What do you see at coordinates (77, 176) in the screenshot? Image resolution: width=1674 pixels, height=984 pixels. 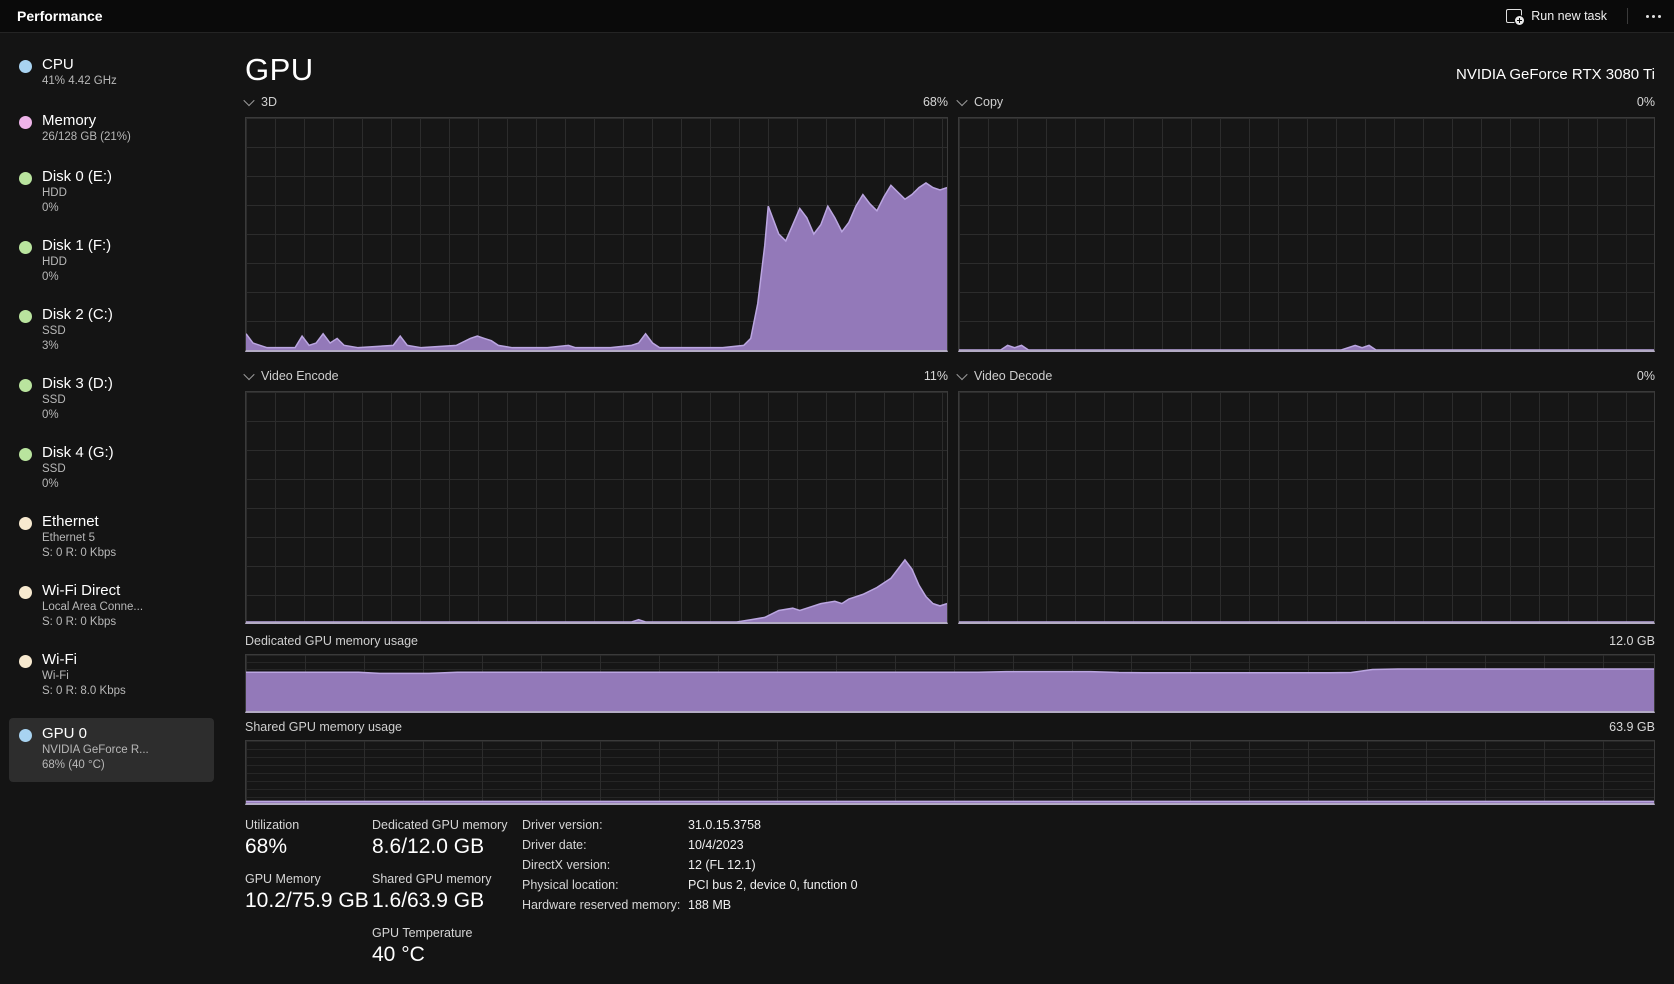 I see `sidebar-item-title: Disk 0 (E:)` at bounding box center [77, 176].